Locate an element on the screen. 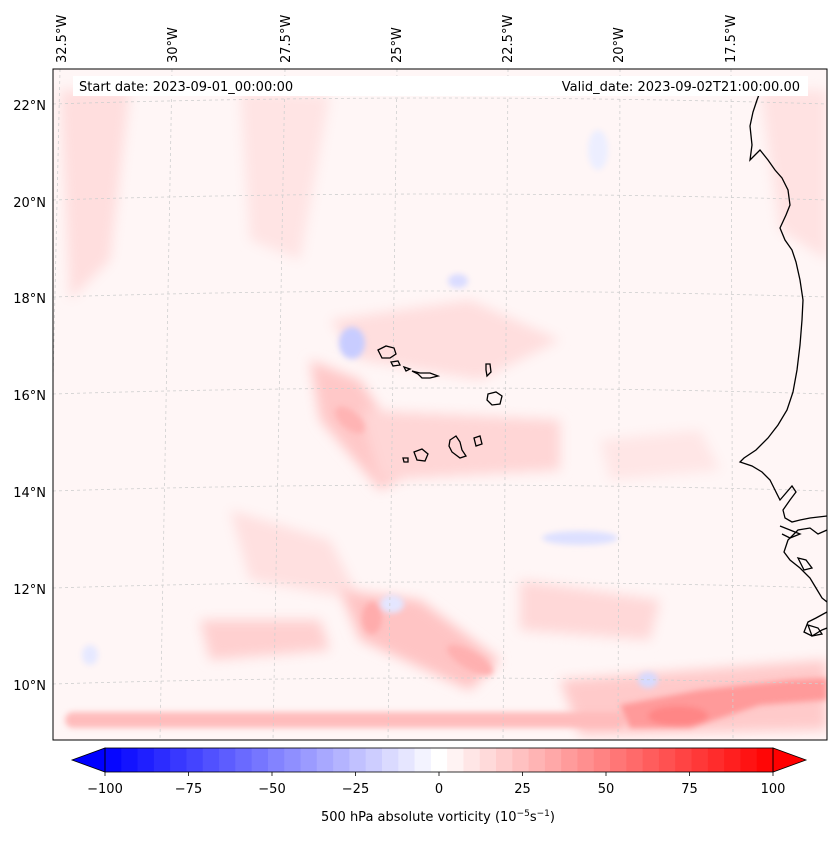 This screenshot has height=843, width=837. valid-date-label: Valid_date: 2023-09-02T21:00:00.00 is located at coordinates (681, 87).